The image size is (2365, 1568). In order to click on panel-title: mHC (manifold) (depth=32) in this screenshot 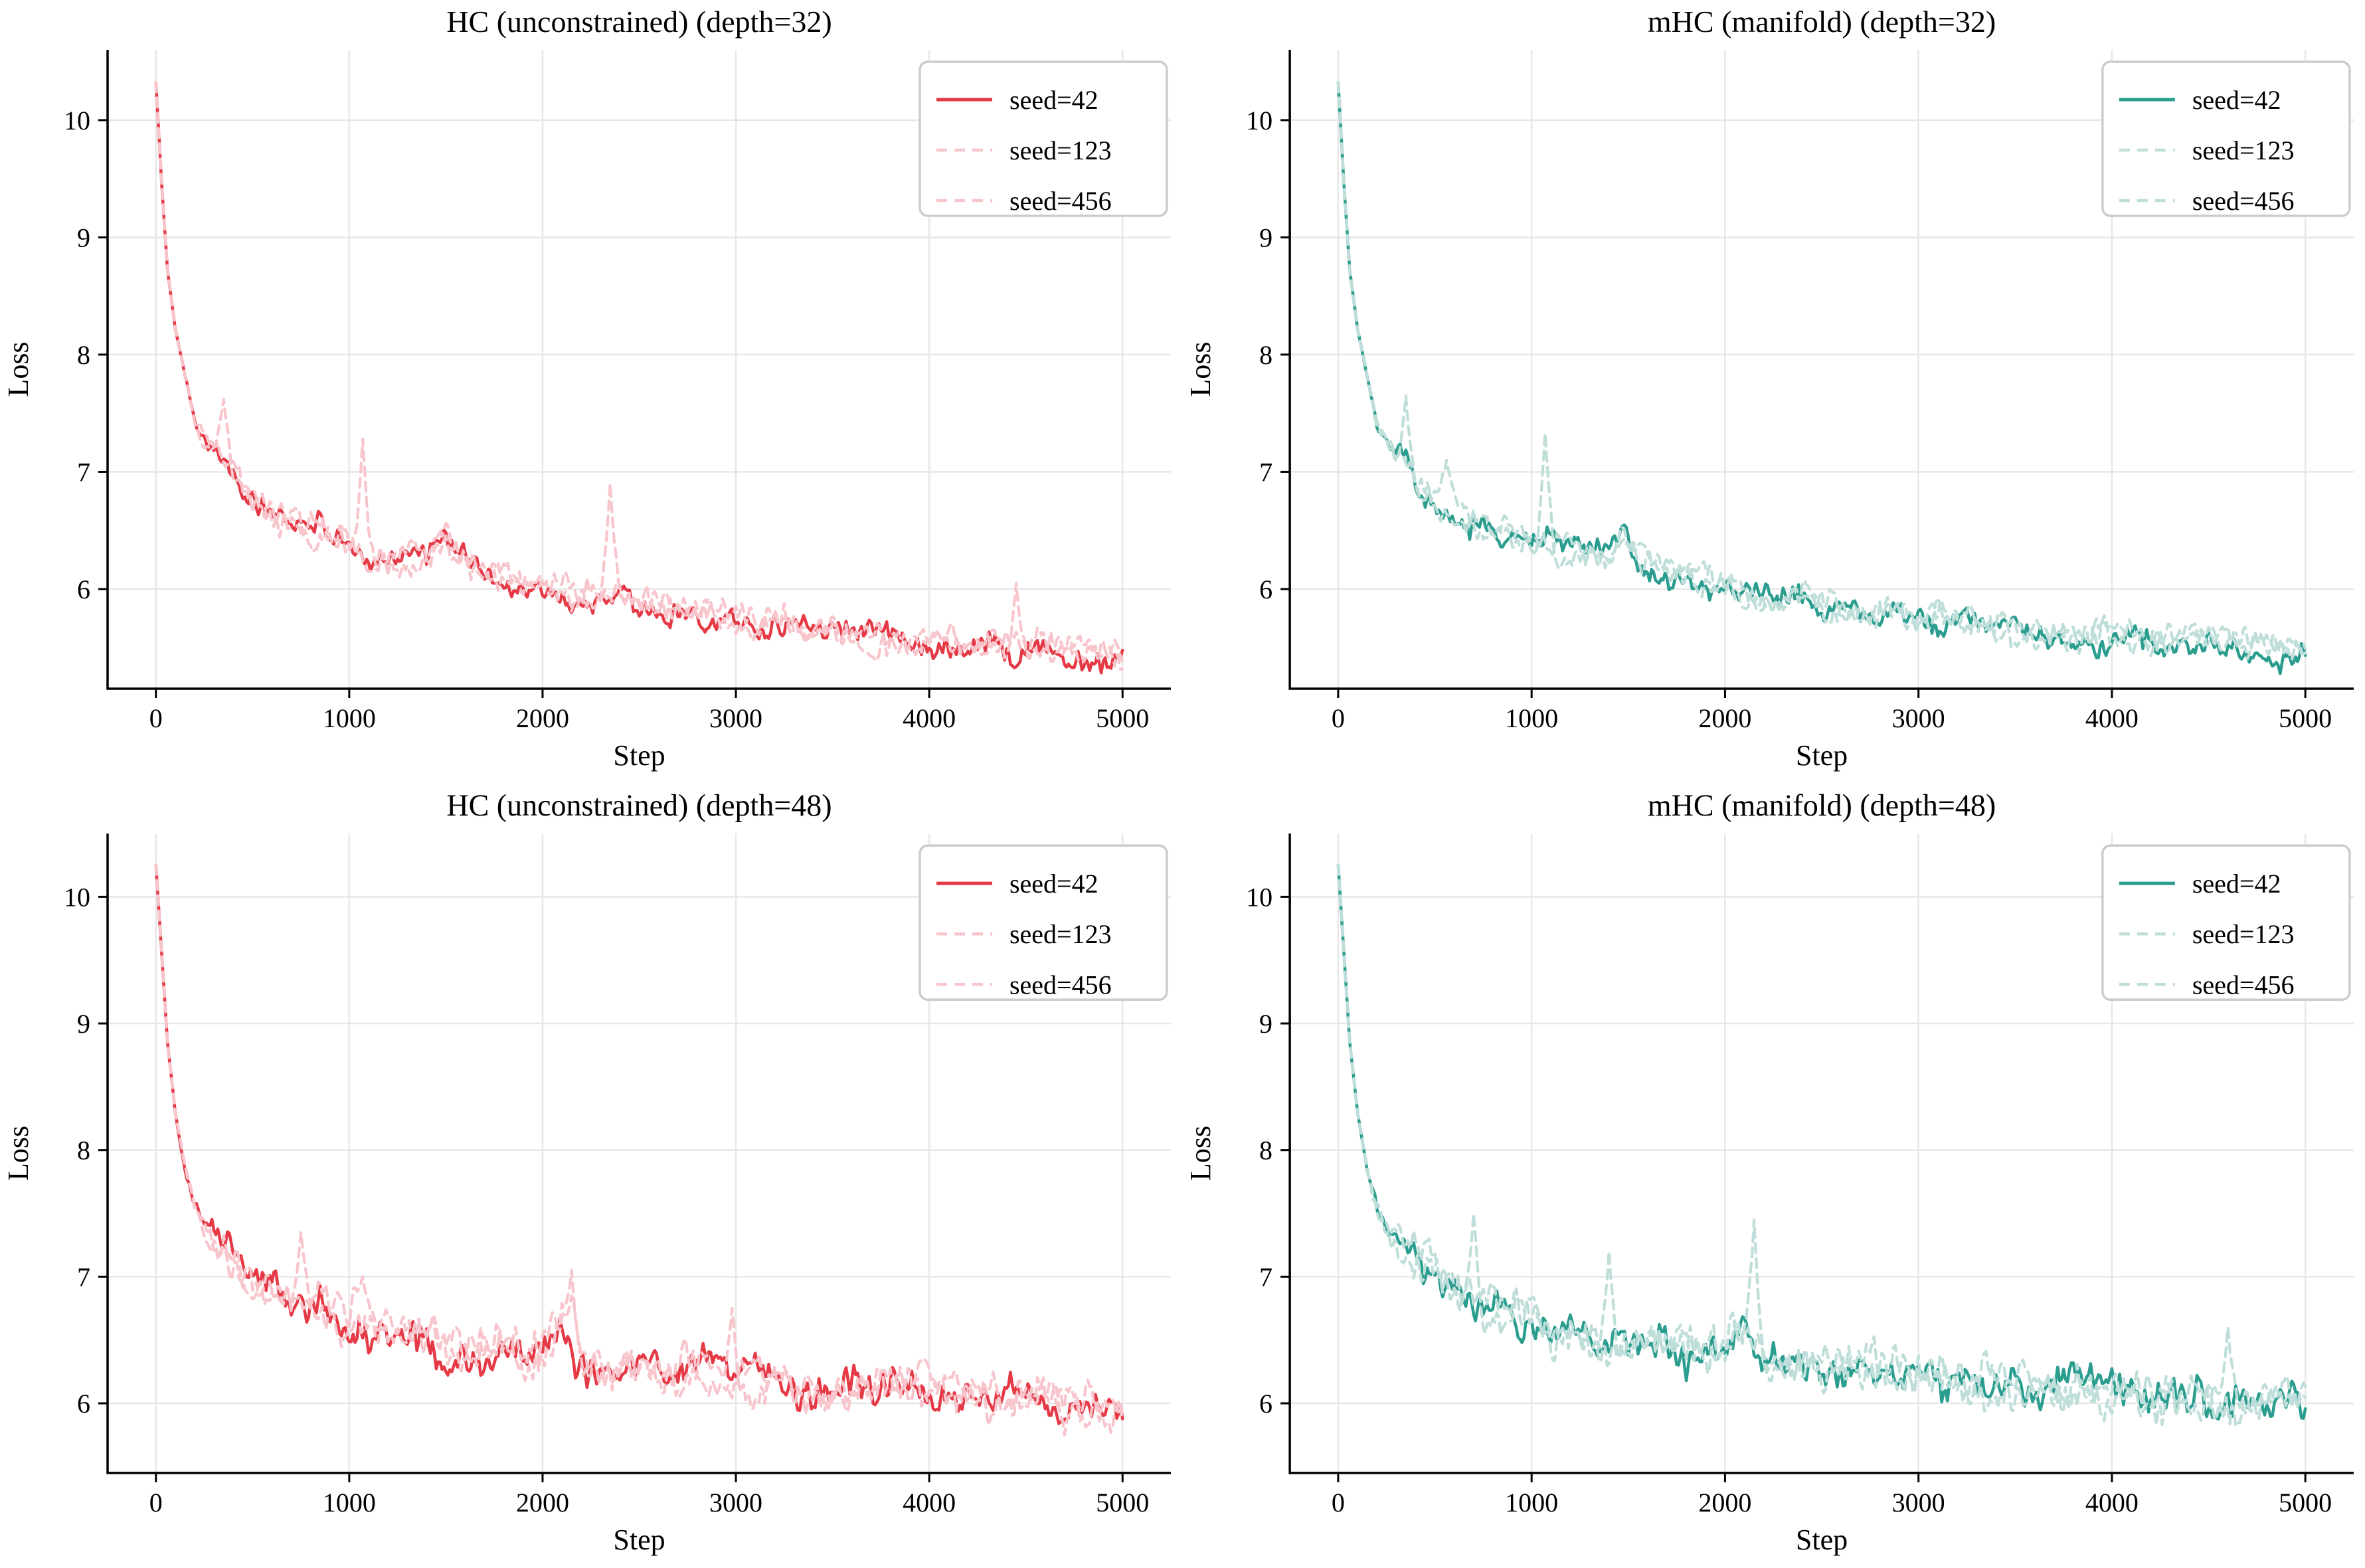, I will do `click(1822, 22)`.